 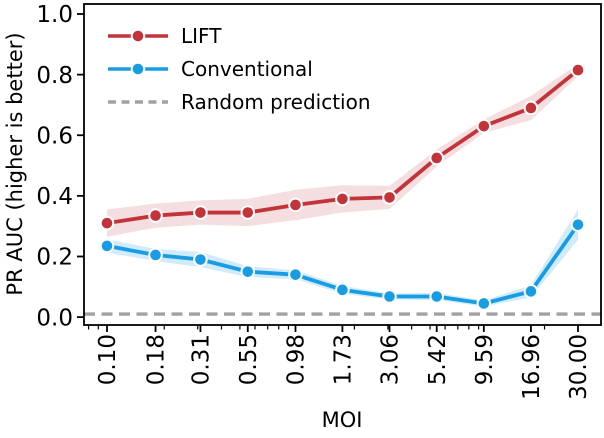 I want to click on x-tick-label: 0.10, so click(x=108, y=359).